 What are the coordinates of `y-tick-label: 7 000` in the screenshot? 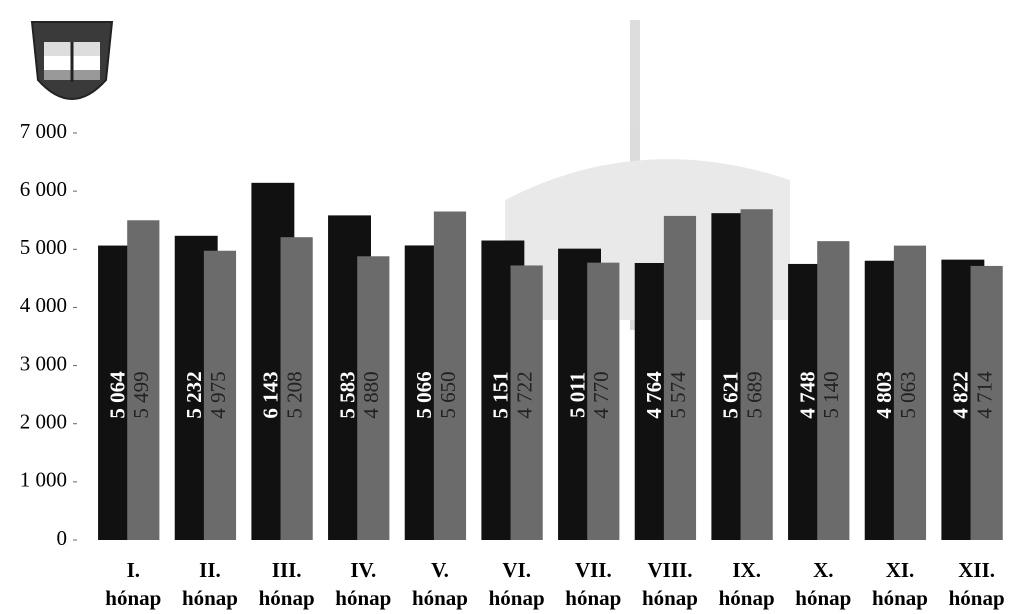 It's located at (43, 131).